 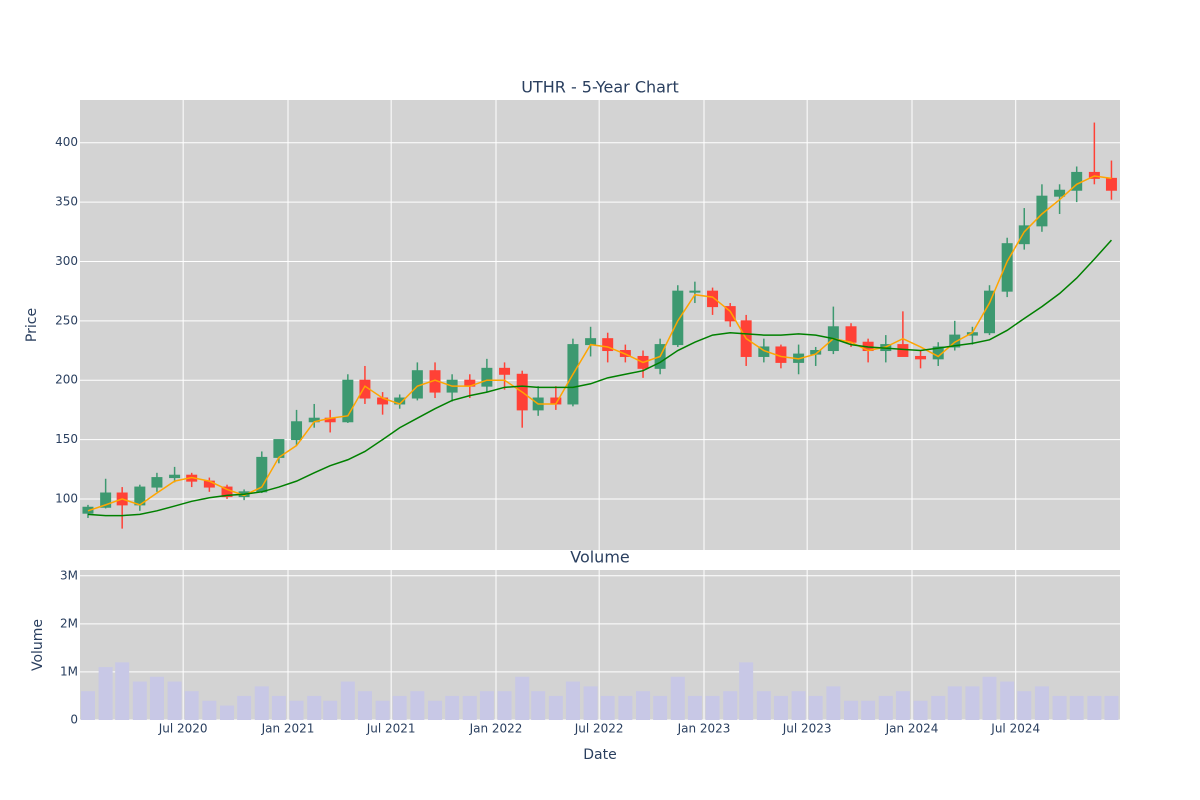 I want to click on y-tick-label: 200, so click(x=66, y=380).